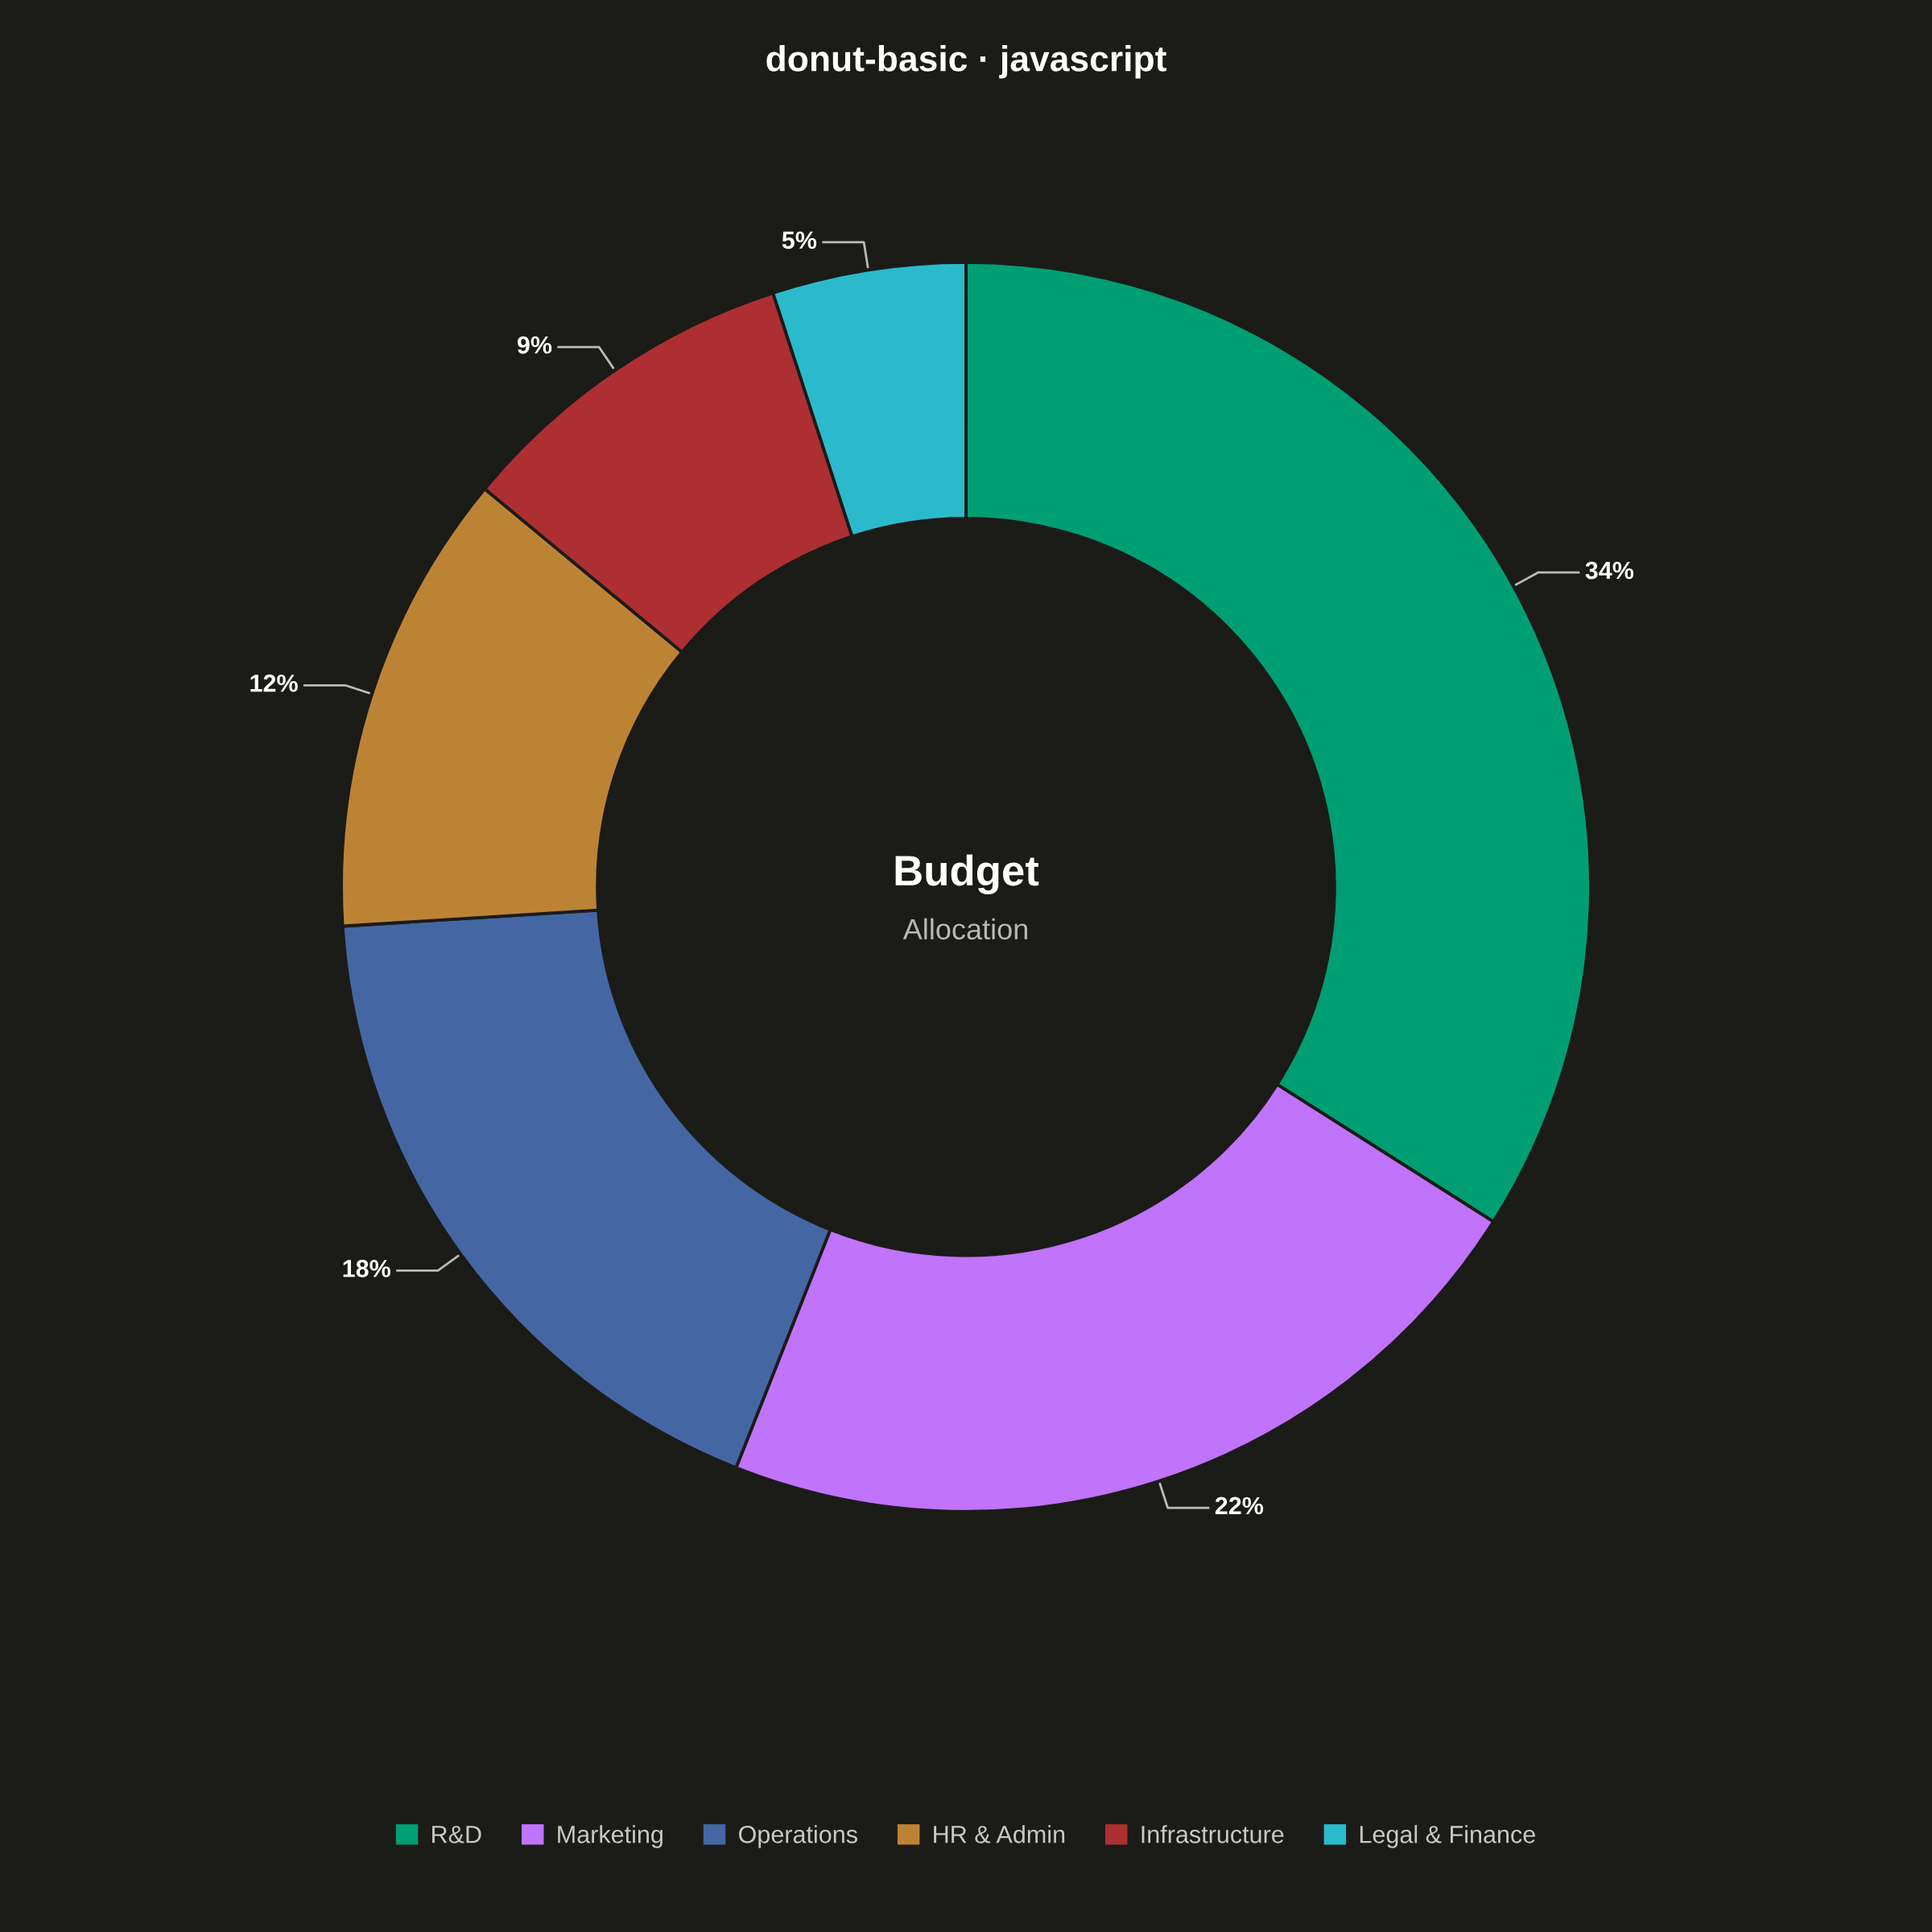  I want to click on data-label: 12%, so click(274, 683).